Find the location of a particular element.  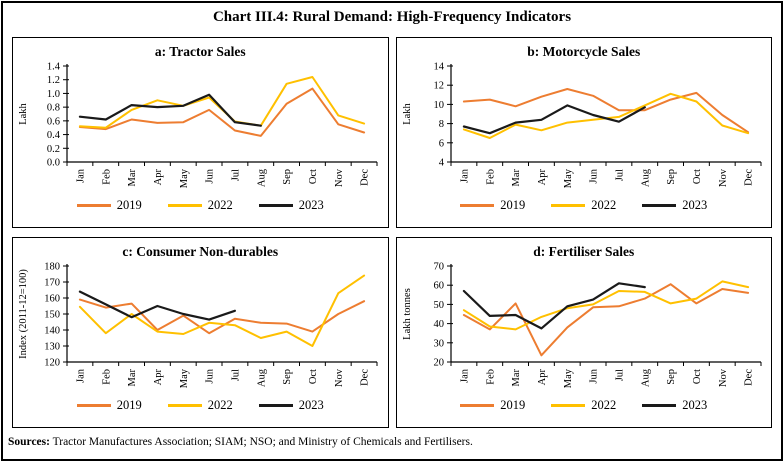

svg-text: 4 is located at coordinates (441, 163).